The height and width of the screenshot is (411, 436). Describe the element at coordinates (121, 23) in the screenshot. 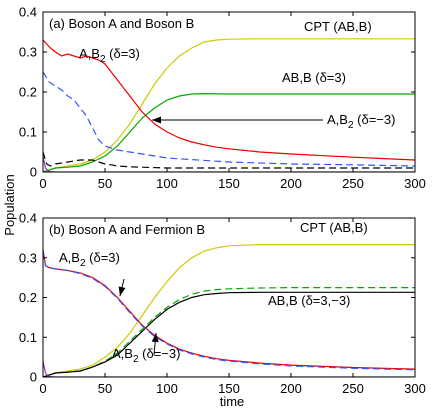

I see `panel-title: (a) Boson A and Boson B` at that location.